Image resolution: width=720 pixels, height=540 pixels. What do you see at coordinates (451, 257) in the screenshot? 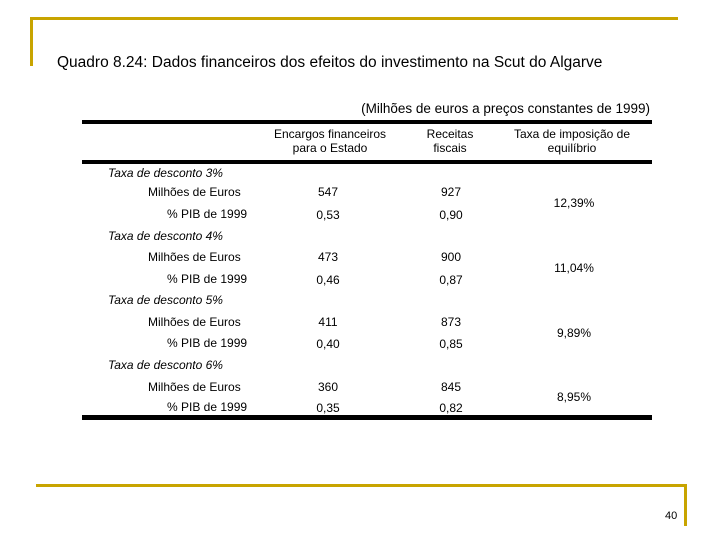
I see `receitas-value: 900` at bounding box center [451, 257].